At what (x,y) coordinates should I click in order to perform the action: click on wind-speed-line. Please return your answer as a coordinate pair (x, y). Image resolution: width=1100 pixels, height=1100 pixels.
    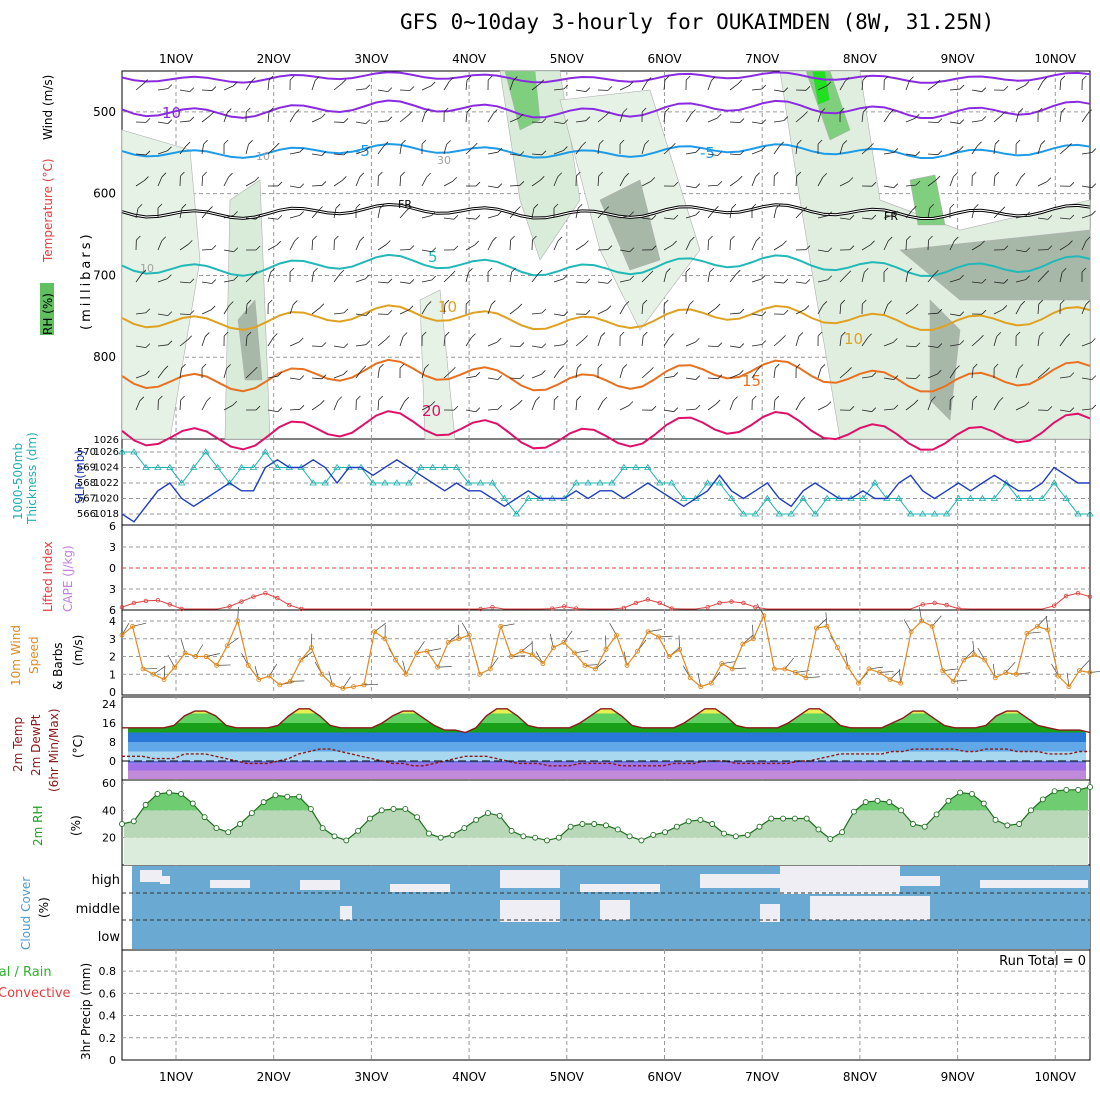
    Looking at the image, I should click on (606, 651).